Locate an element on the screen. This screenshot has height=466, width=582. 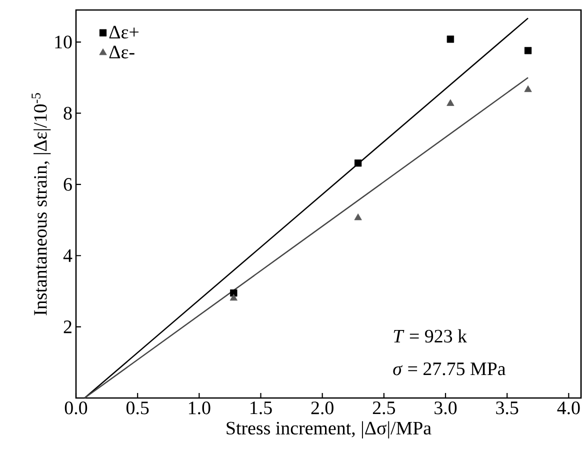
y-tick-label: 2 is located at coordinates (68, 327).